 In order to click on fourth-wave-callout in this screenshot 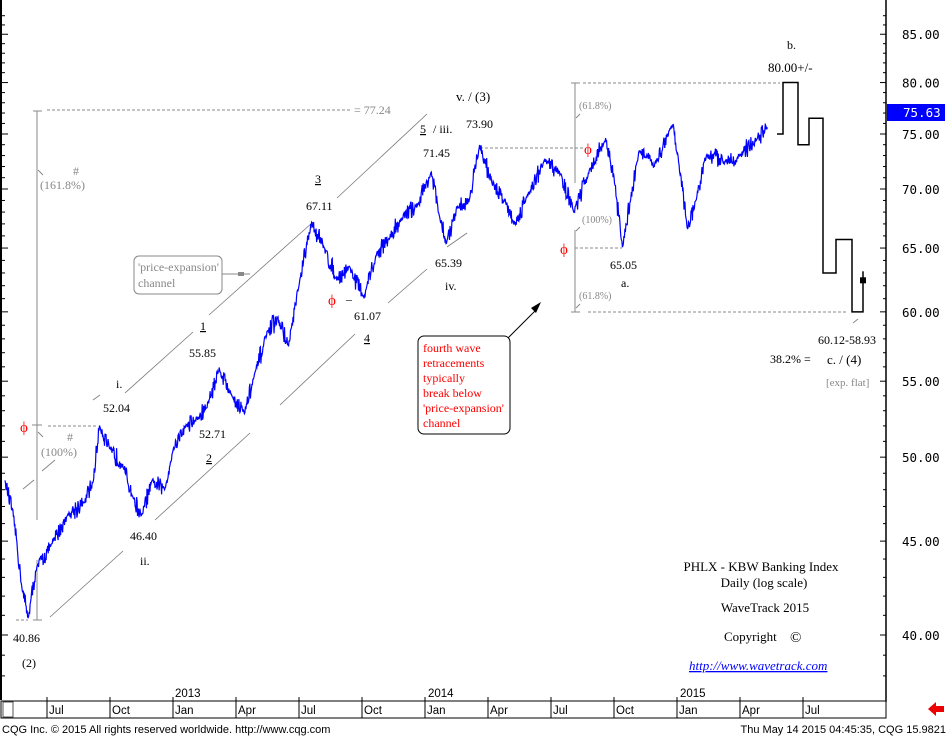, I will do `click(464, 385)`.